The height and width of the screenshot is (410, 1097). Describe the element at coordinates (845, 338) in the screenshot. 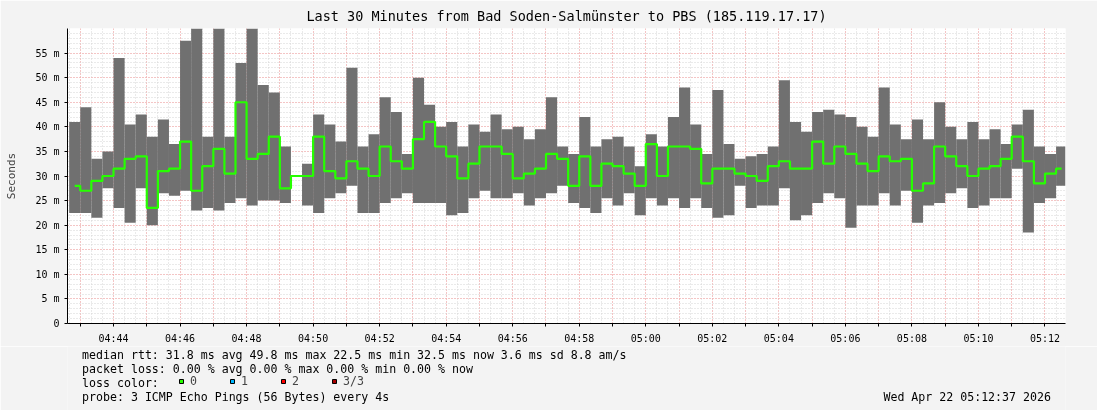

I see `x-tick-label: 05:06` at that location.